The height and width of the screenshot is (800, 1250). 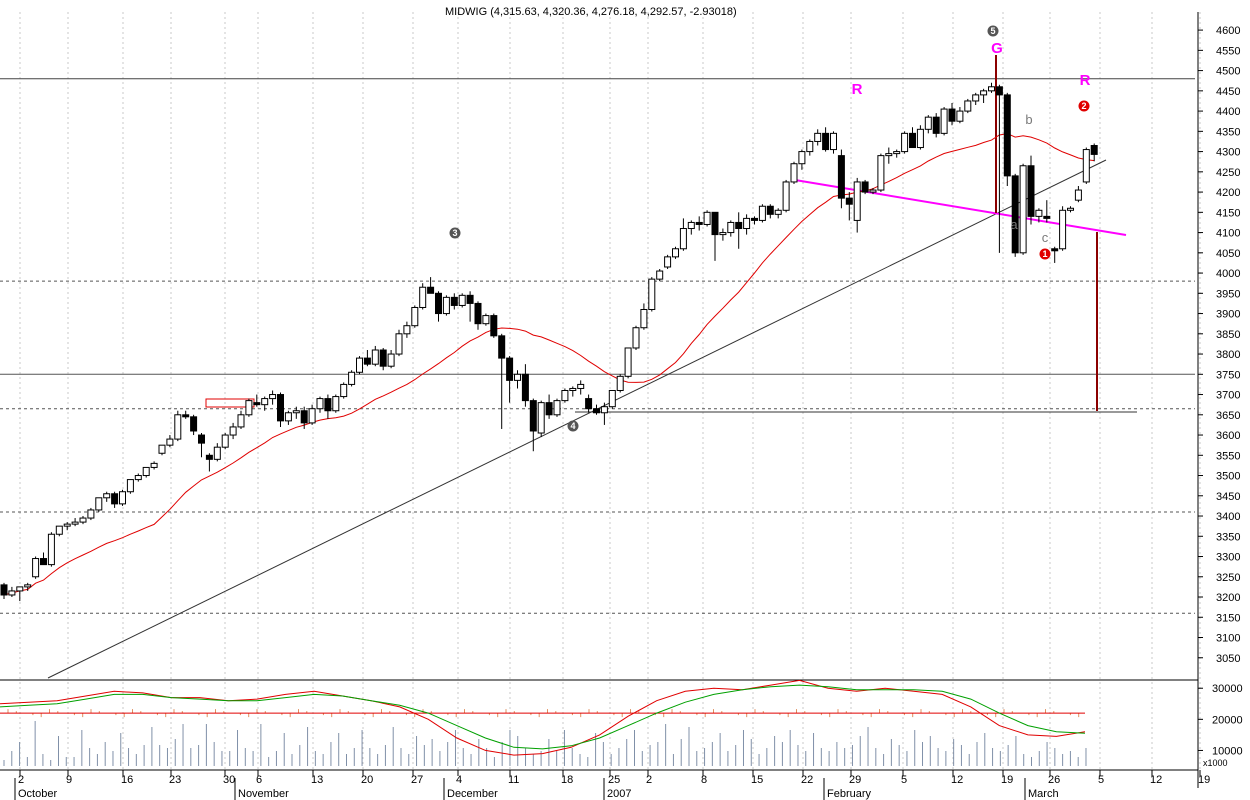 I want to click on y-tick-label: 4550, so click(x=1228, y=51).